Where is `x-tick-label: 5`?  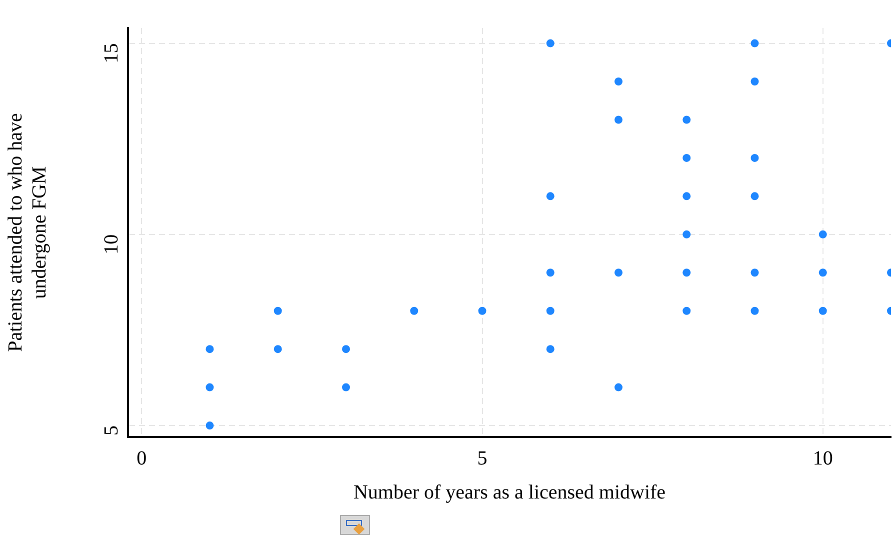 x-tick-label: 5 is located at coordinates (482, 458).